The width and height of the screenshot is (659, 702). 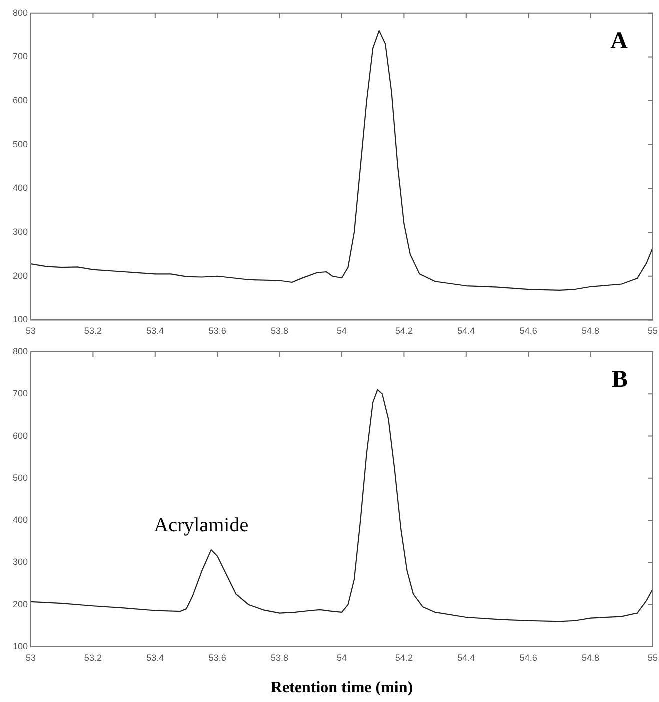 What do you see at coordinates (619, 41) in the screenshot?
I see `annotation: A` at bounding box center [619, 41].